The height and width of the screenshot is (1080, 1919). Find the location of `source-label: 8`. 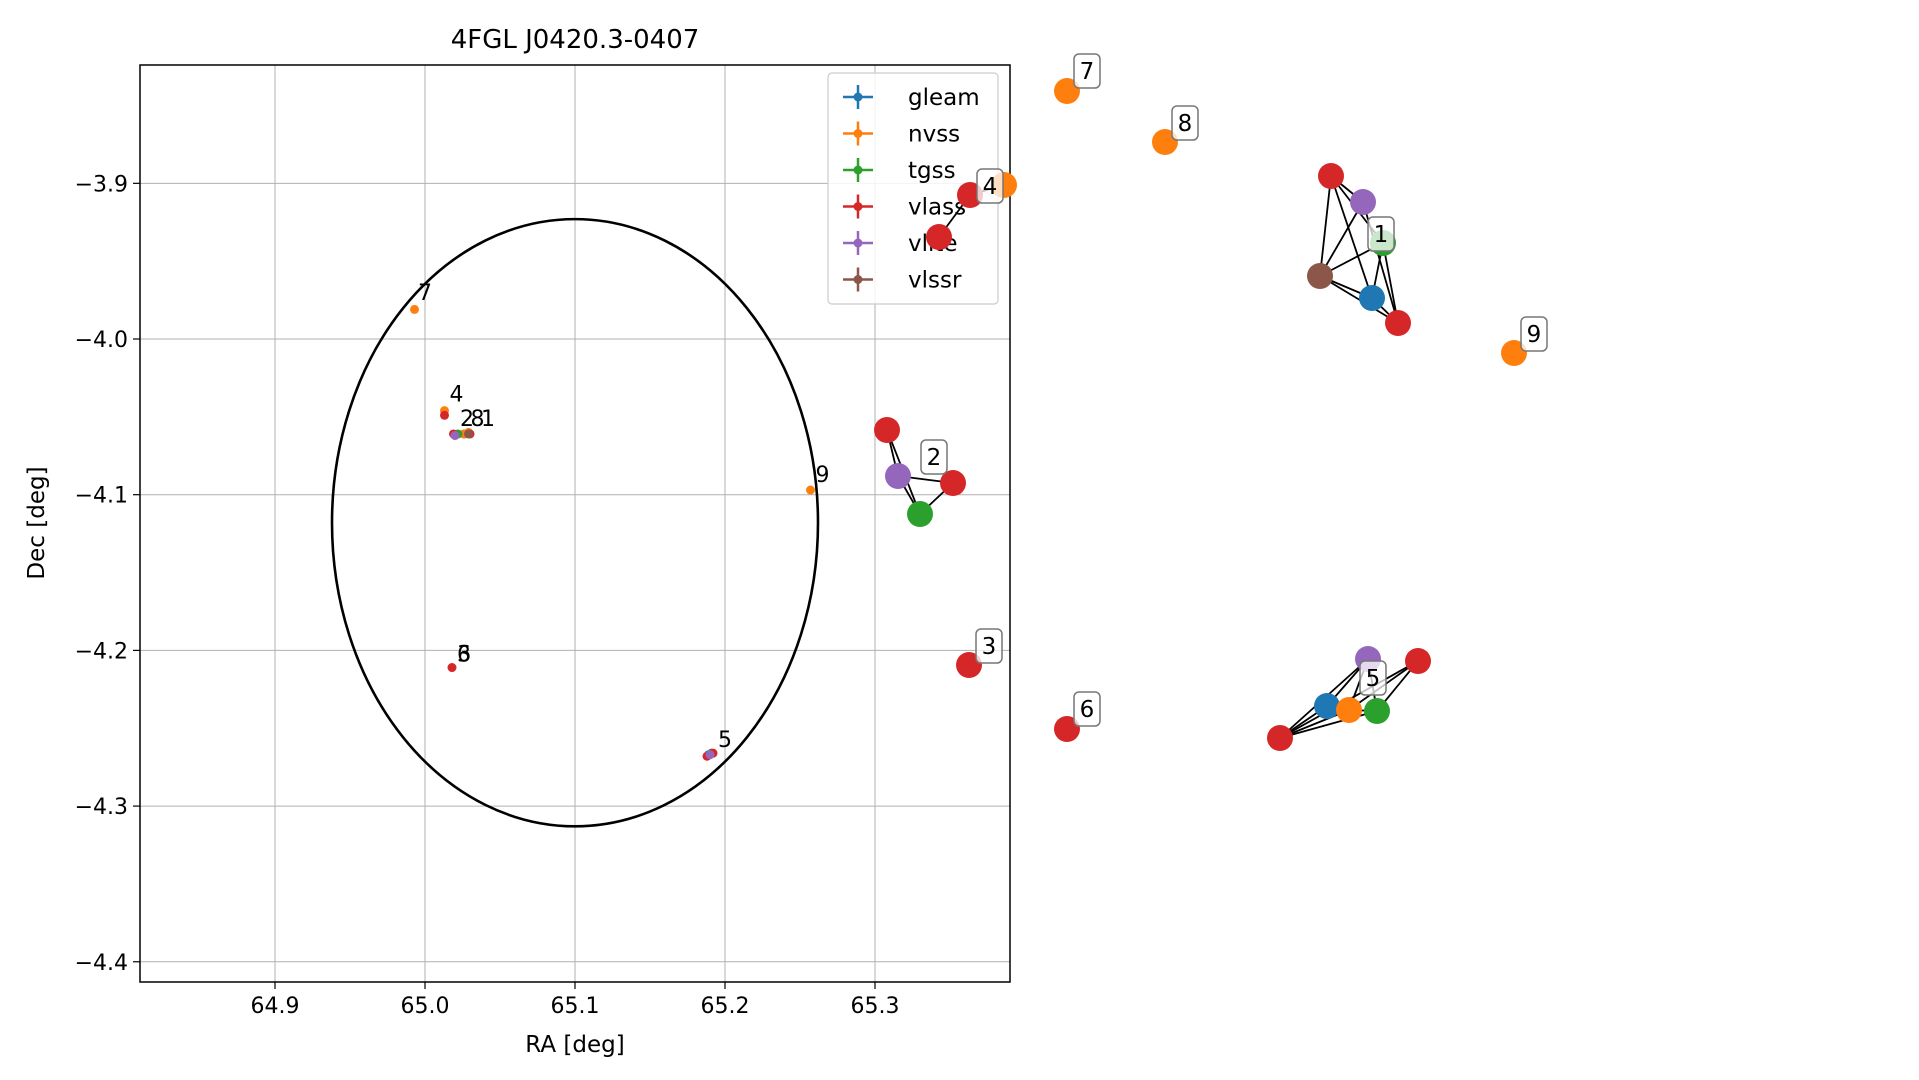

source-label: 8 is located at coordinates (478, 419).